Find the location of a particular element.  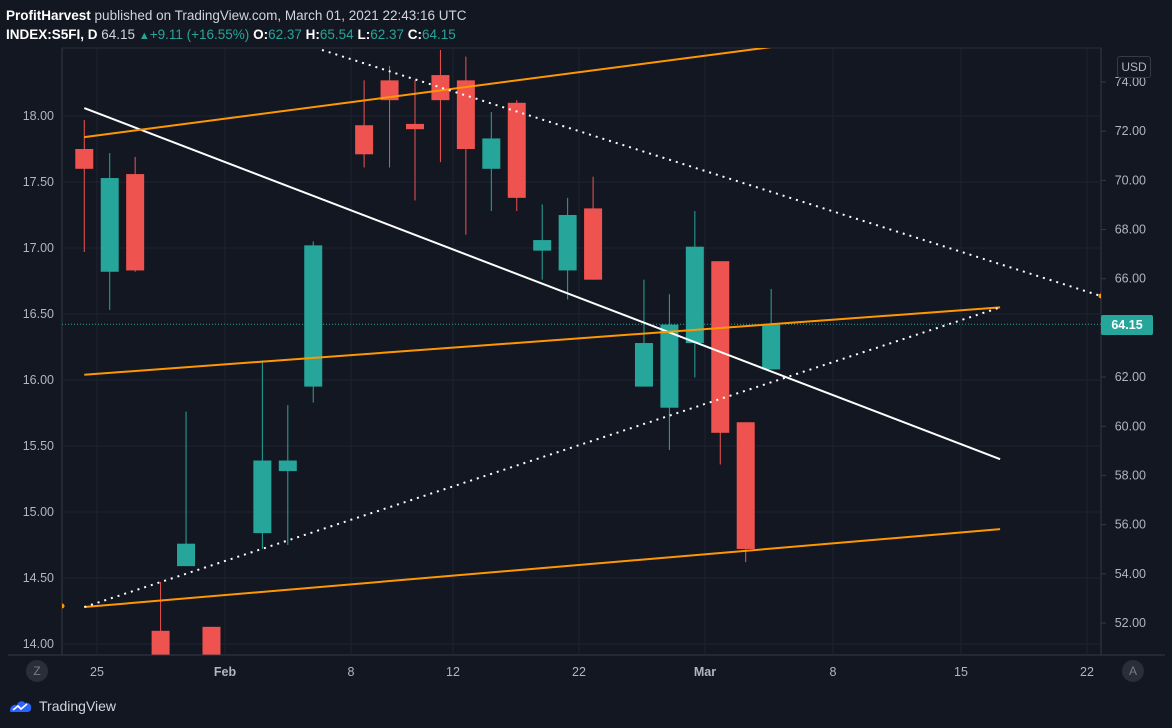

auto-scale-button: A is located at coordinates (1133, 671).